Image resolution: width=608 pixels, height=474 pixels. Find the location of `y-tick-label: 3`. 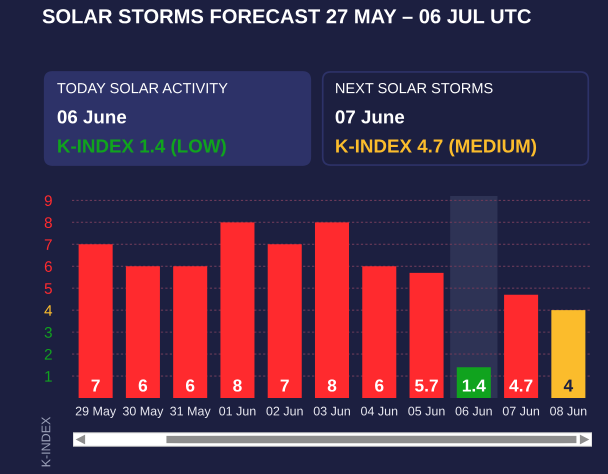

y-tick-label: 3 is located at coordinates (48, 332).